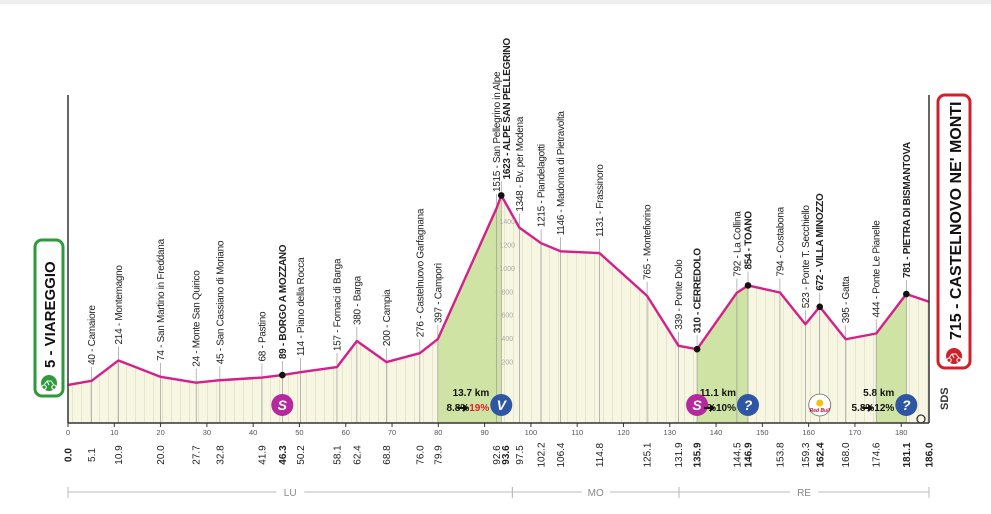 The image size is (991, 514). What do you see at coordinates (49, 383) in the screenshot?
I see `start-bike` at bounding box center [49, 383].